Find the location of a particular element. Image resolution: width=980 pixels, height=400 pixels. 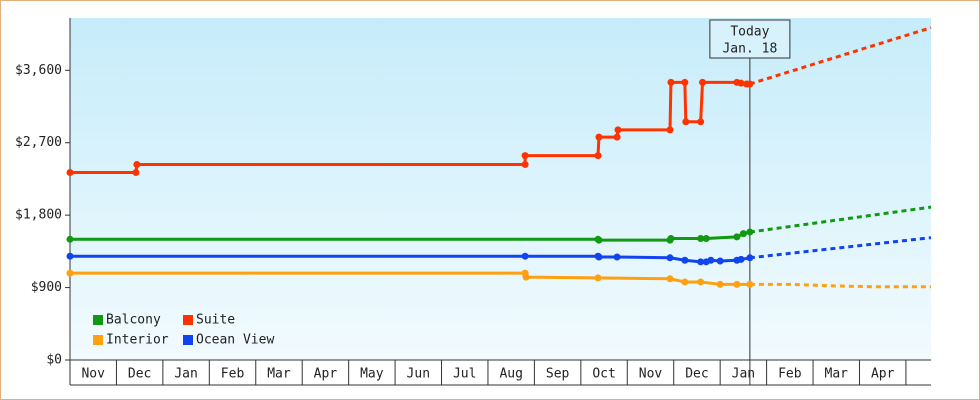

y-tick-label: $1,800 is located at coordinates (38, 215).